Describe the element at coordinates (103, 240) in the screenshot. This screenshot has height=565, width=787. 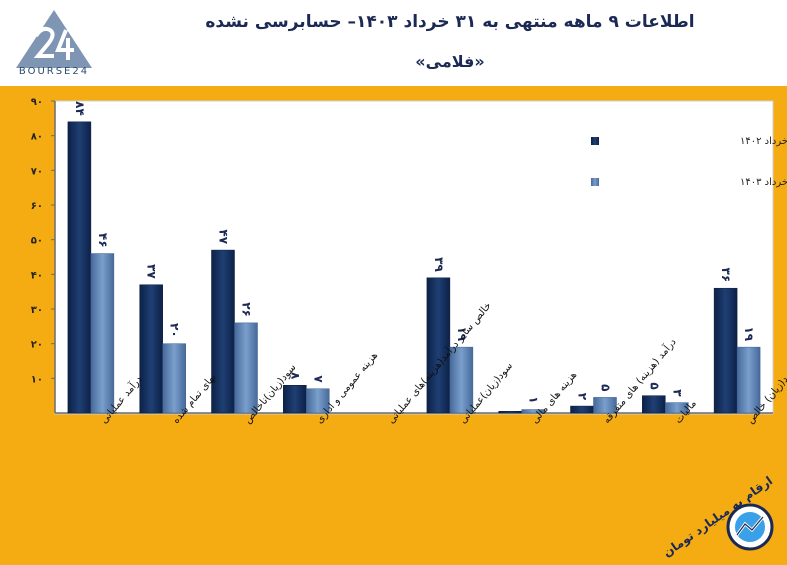
I see `bar-value-label: ۴۶` at that location.